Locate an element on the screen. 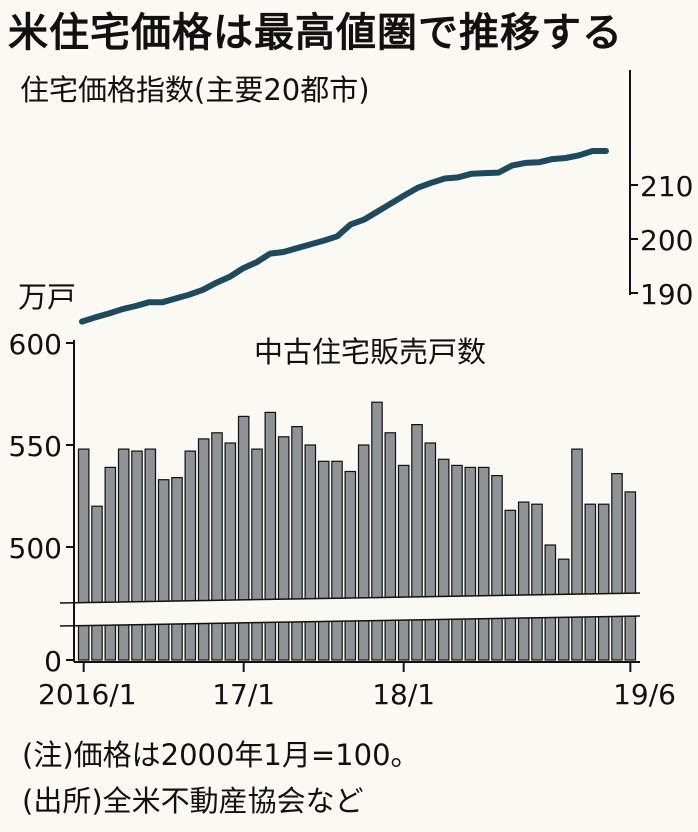 The width and height of the screenshot is (698, 832). sales-y-tick-label: 0 is located at coordinates (53, 661).